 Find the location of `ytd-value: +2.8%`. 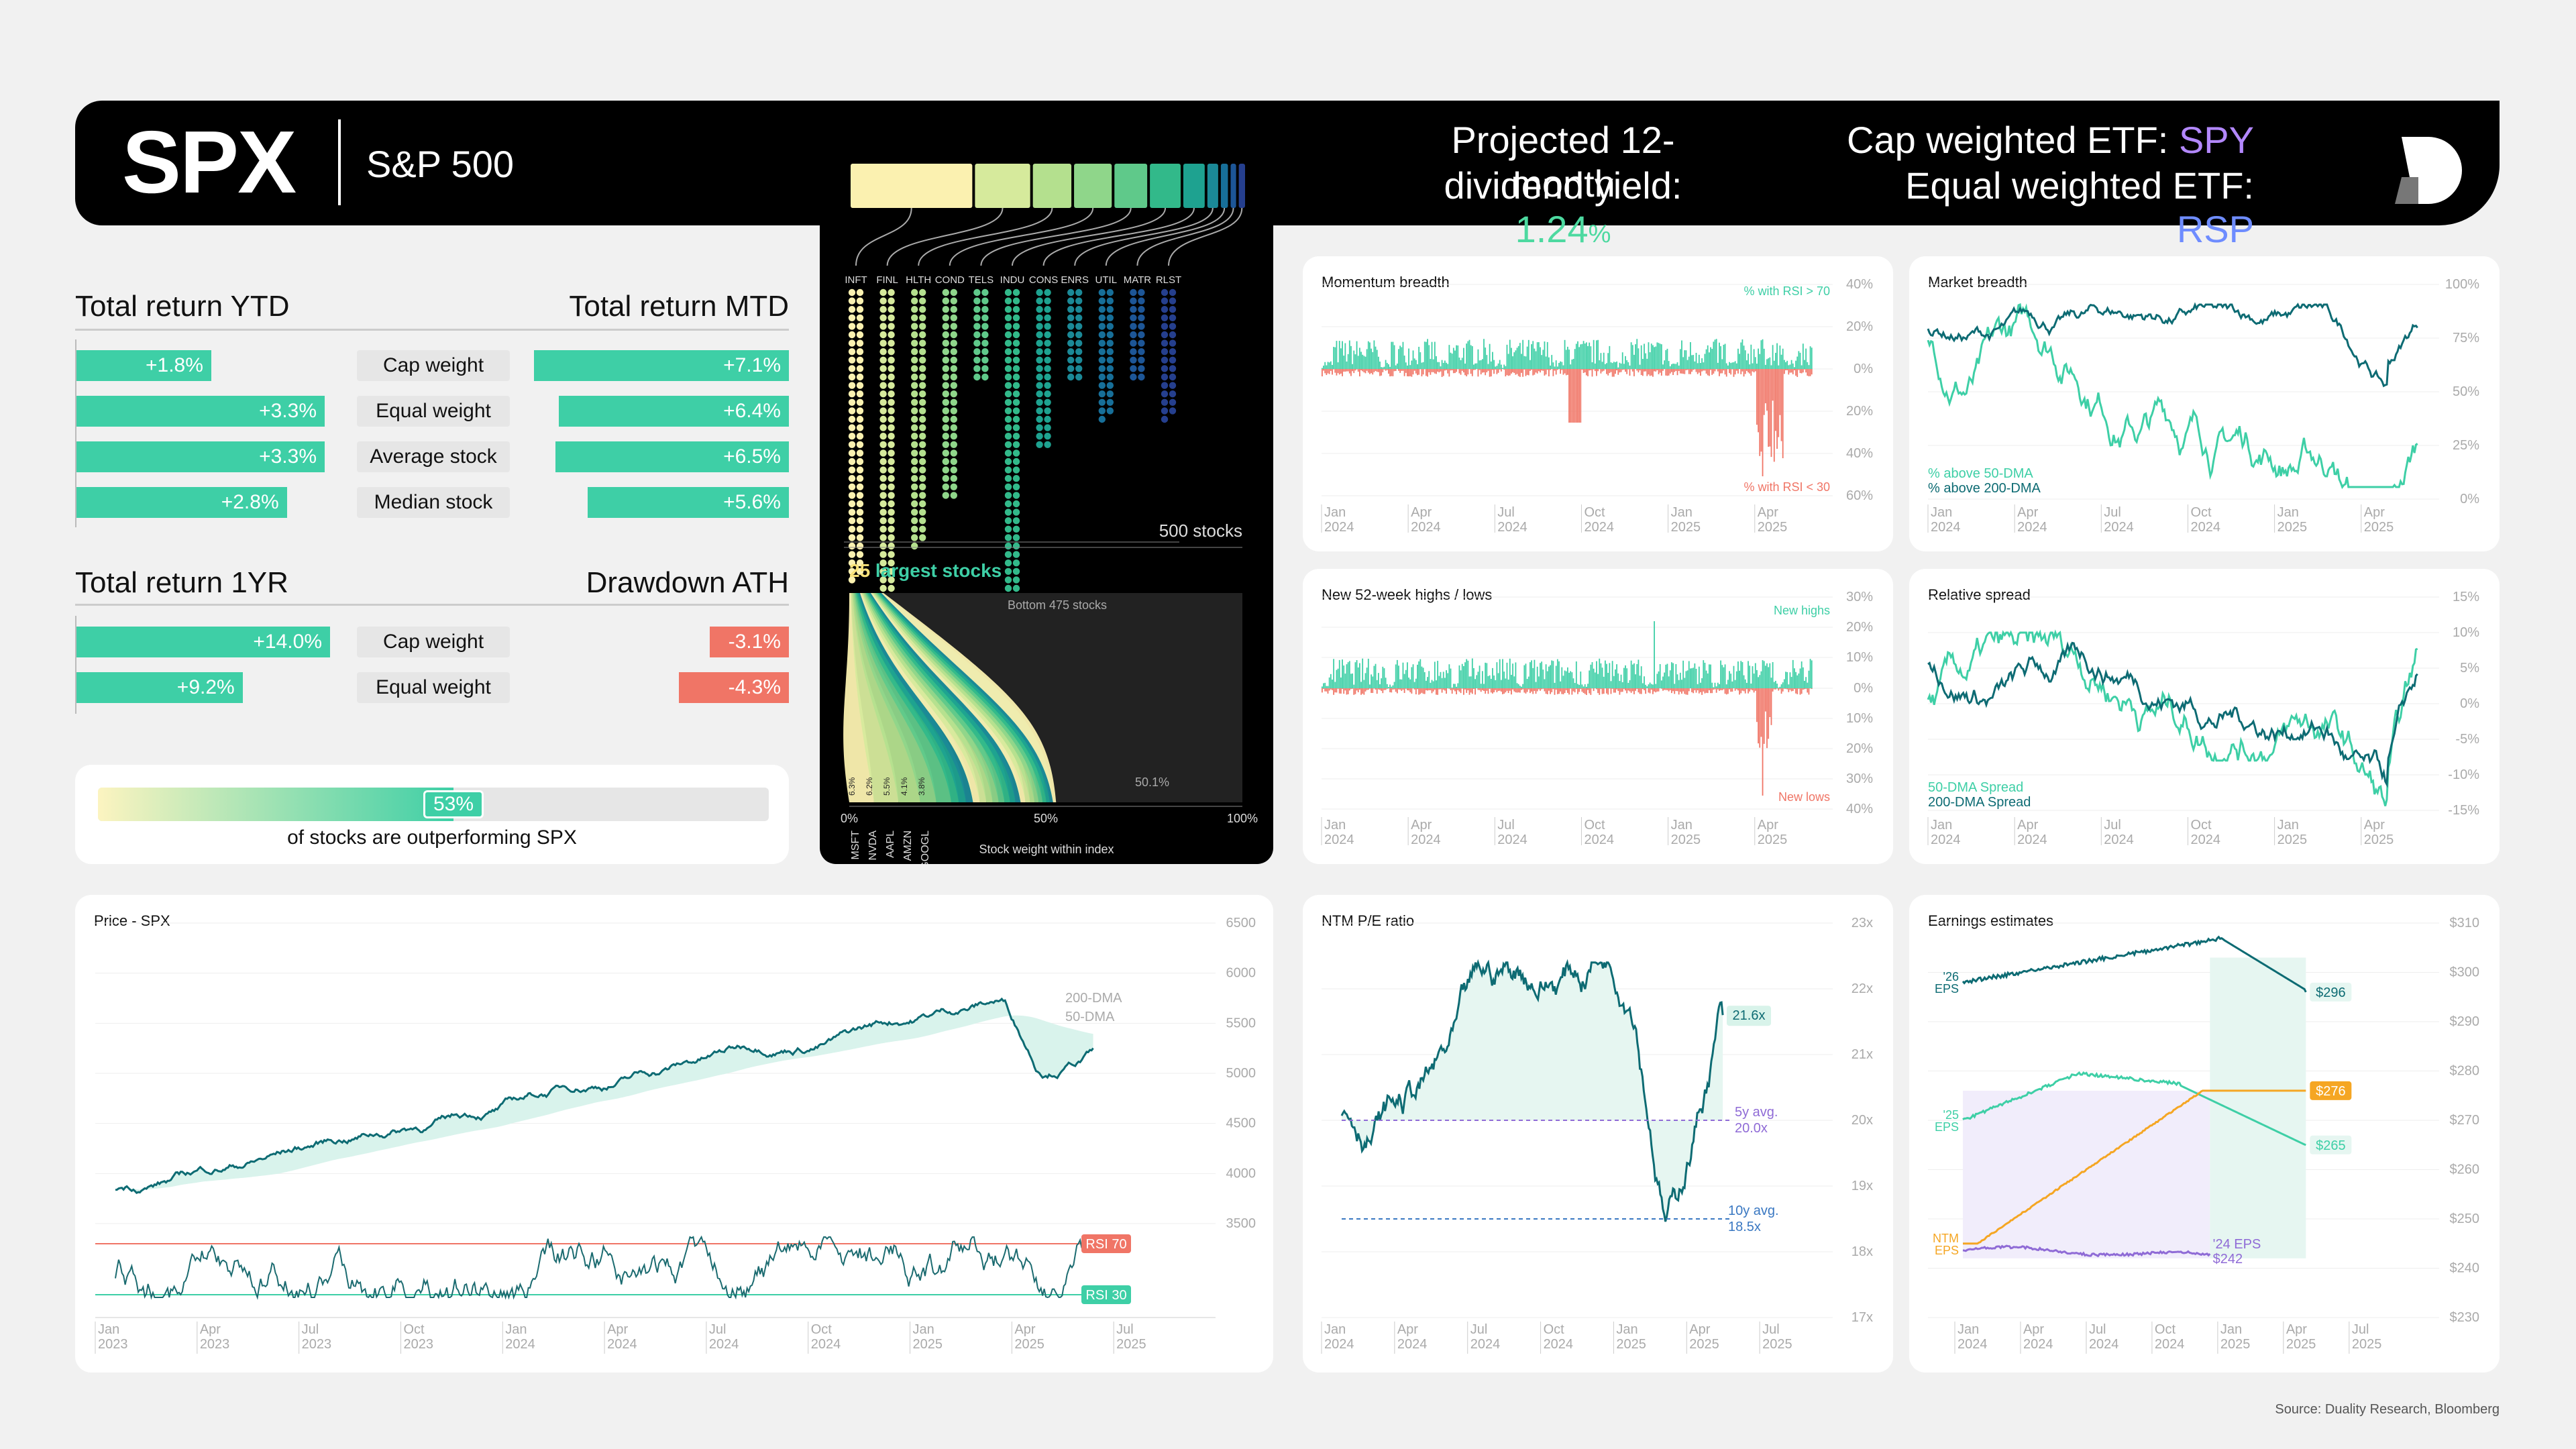

ytd-value: +2.8% is located at coordinates (250, 502).